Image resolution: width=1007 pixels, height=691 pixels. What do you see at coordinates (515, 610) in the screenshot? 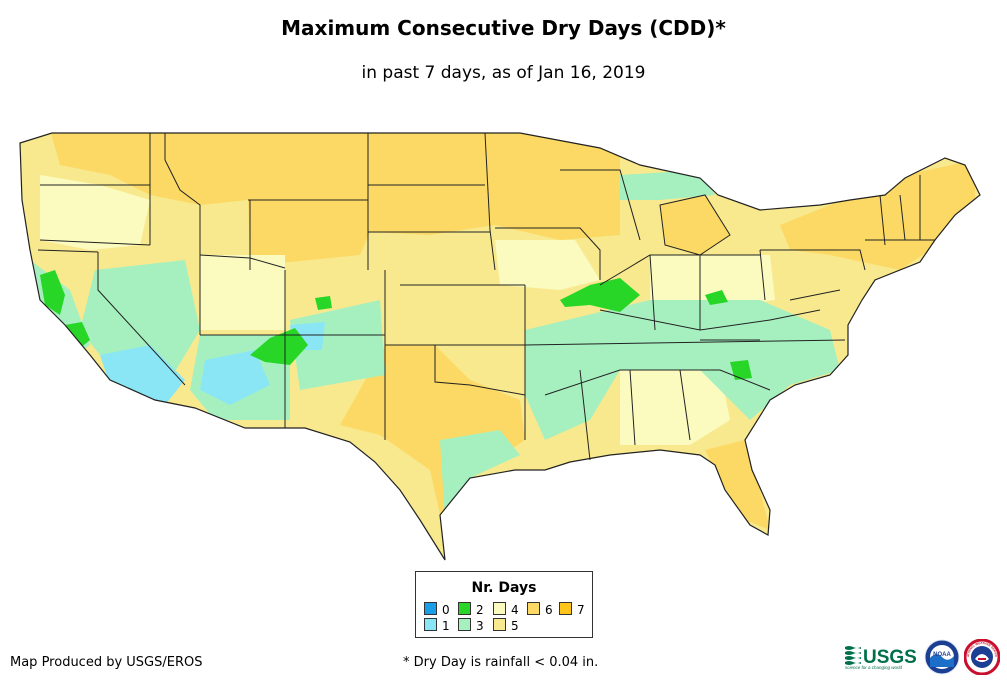
I see `legend-label: 4` at bounding box center [515, 610].